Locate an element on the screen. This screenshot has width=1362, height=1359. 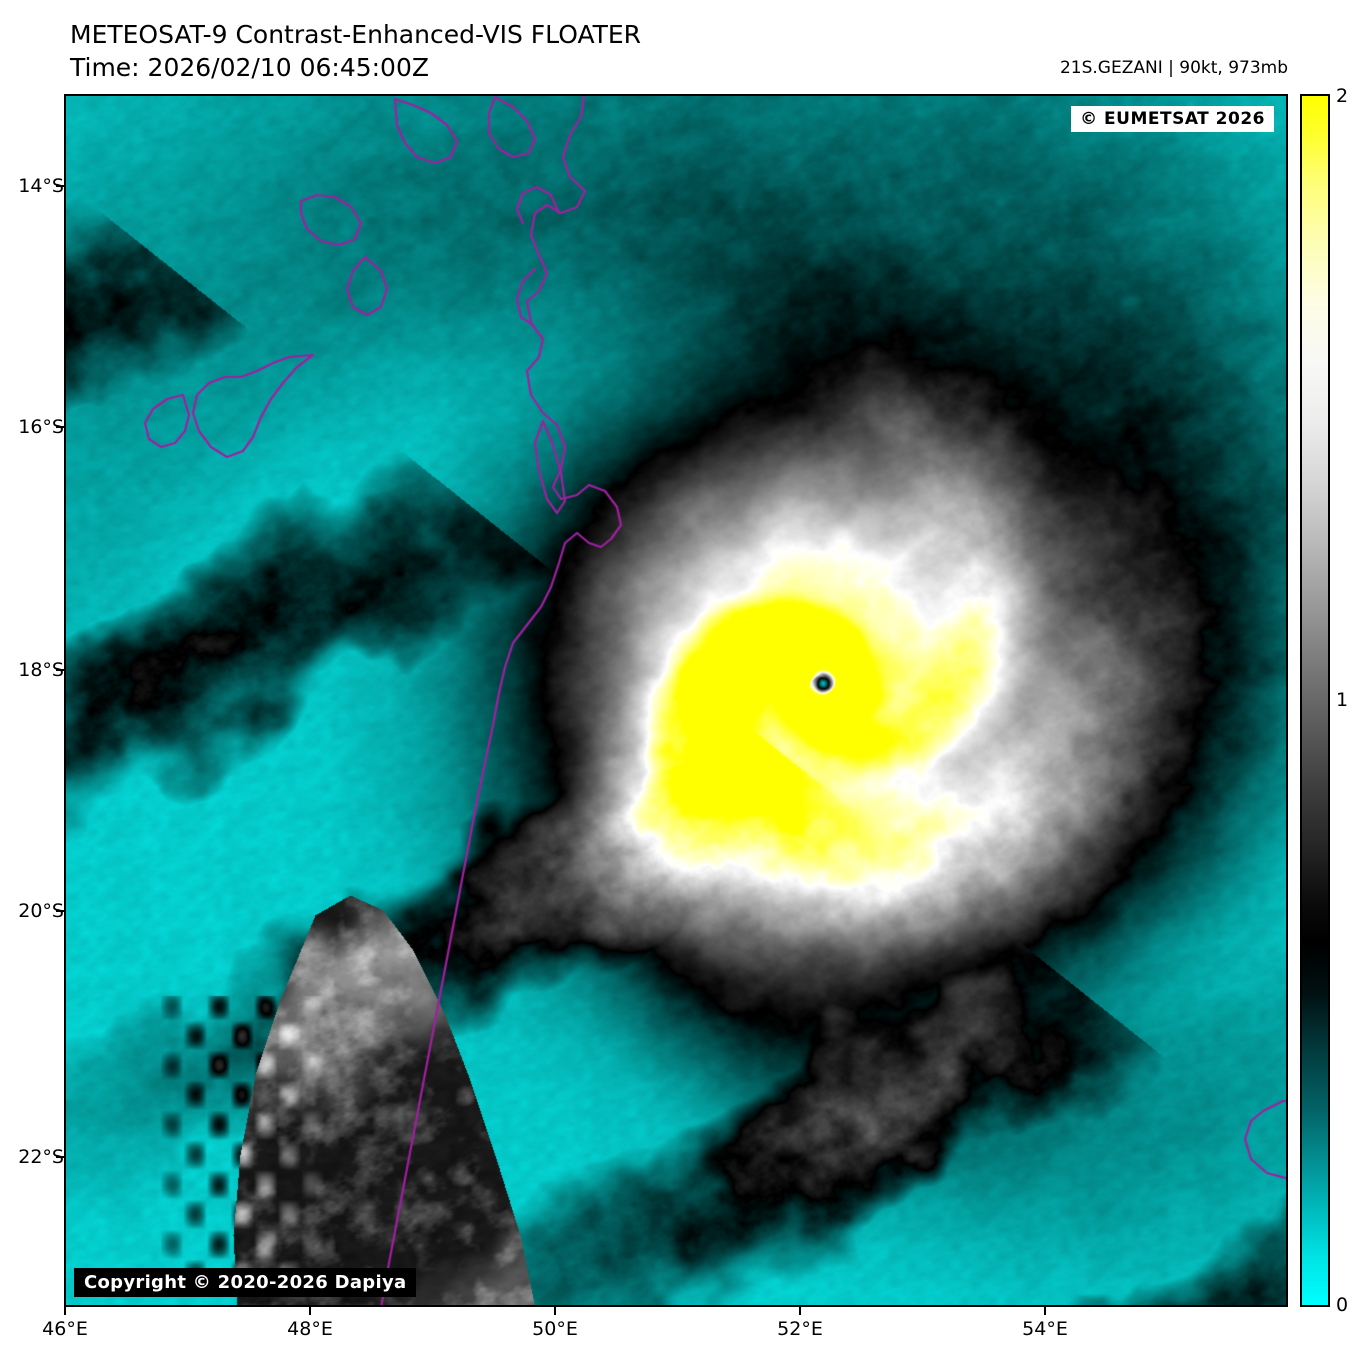
product-title: METEOSAT-9 Contrast-Enhanced-VIS FLOATER is located at coordinates (356, 34).